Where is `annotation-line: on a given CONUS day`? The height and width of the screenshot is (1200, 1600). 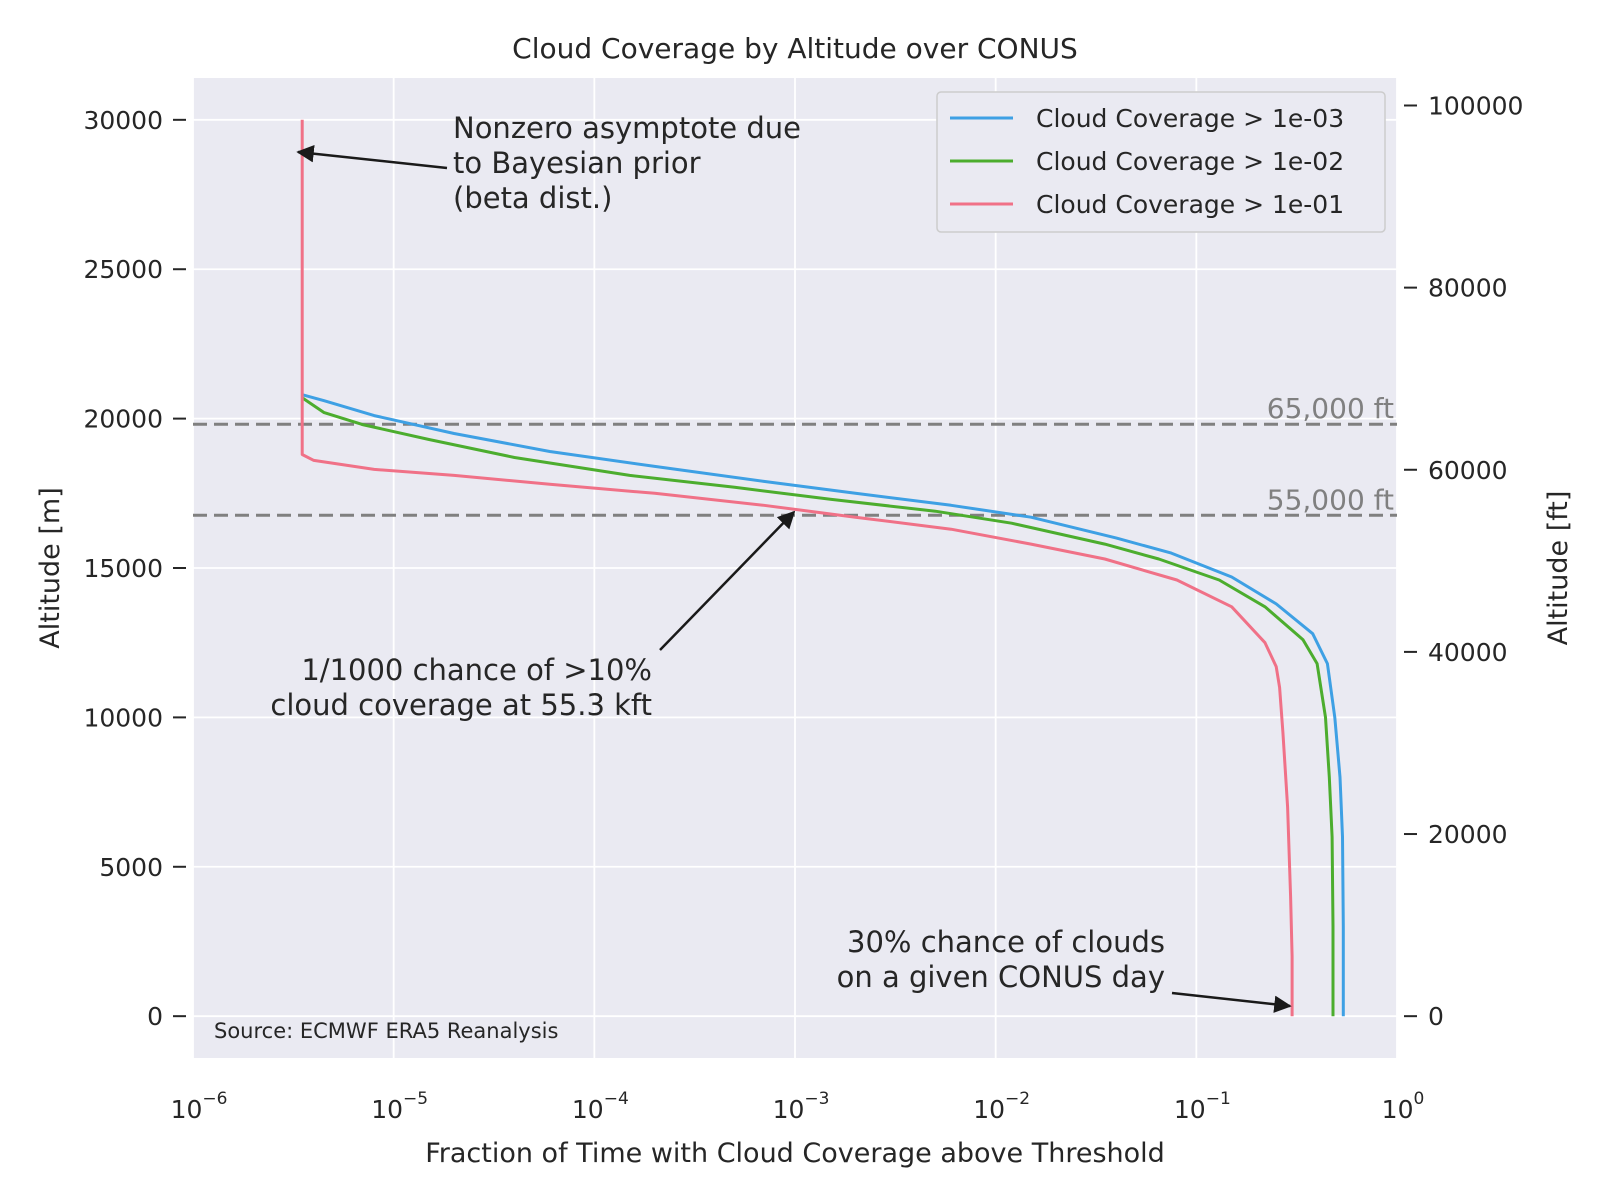
annotation-line: on a given CONUS day is located at coordinates (1001, 977).